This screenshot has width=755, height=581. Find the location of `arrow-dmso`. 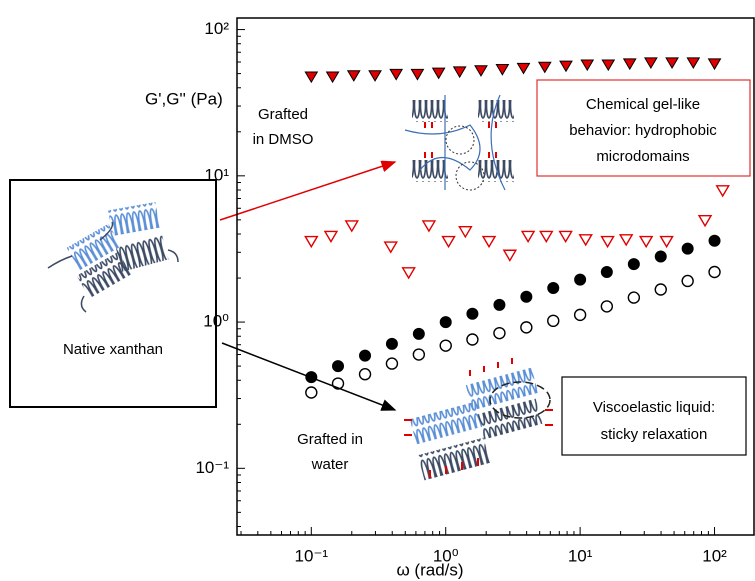

arrow-dmso is located at coordinates (308, 190).